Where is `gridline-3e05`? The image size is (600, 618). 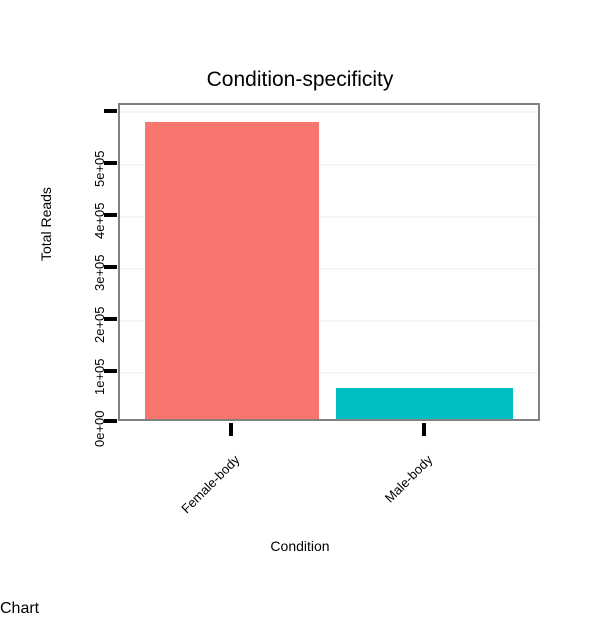
gridline-3e05 is located at coordinates (329, 217).